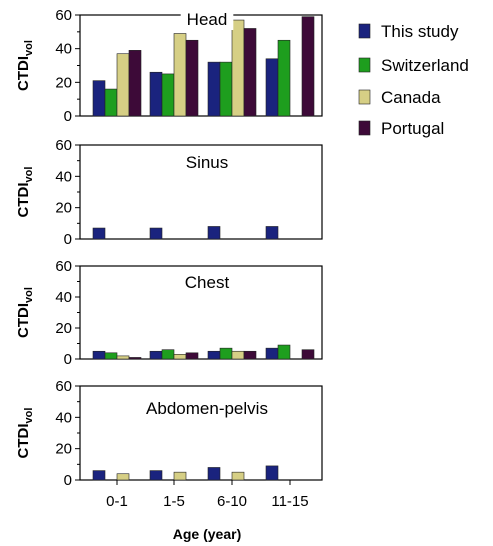  Describe the element at coordinates (207, 282) in the screenshot. I see `panel-title-chest: Chest` at that location.